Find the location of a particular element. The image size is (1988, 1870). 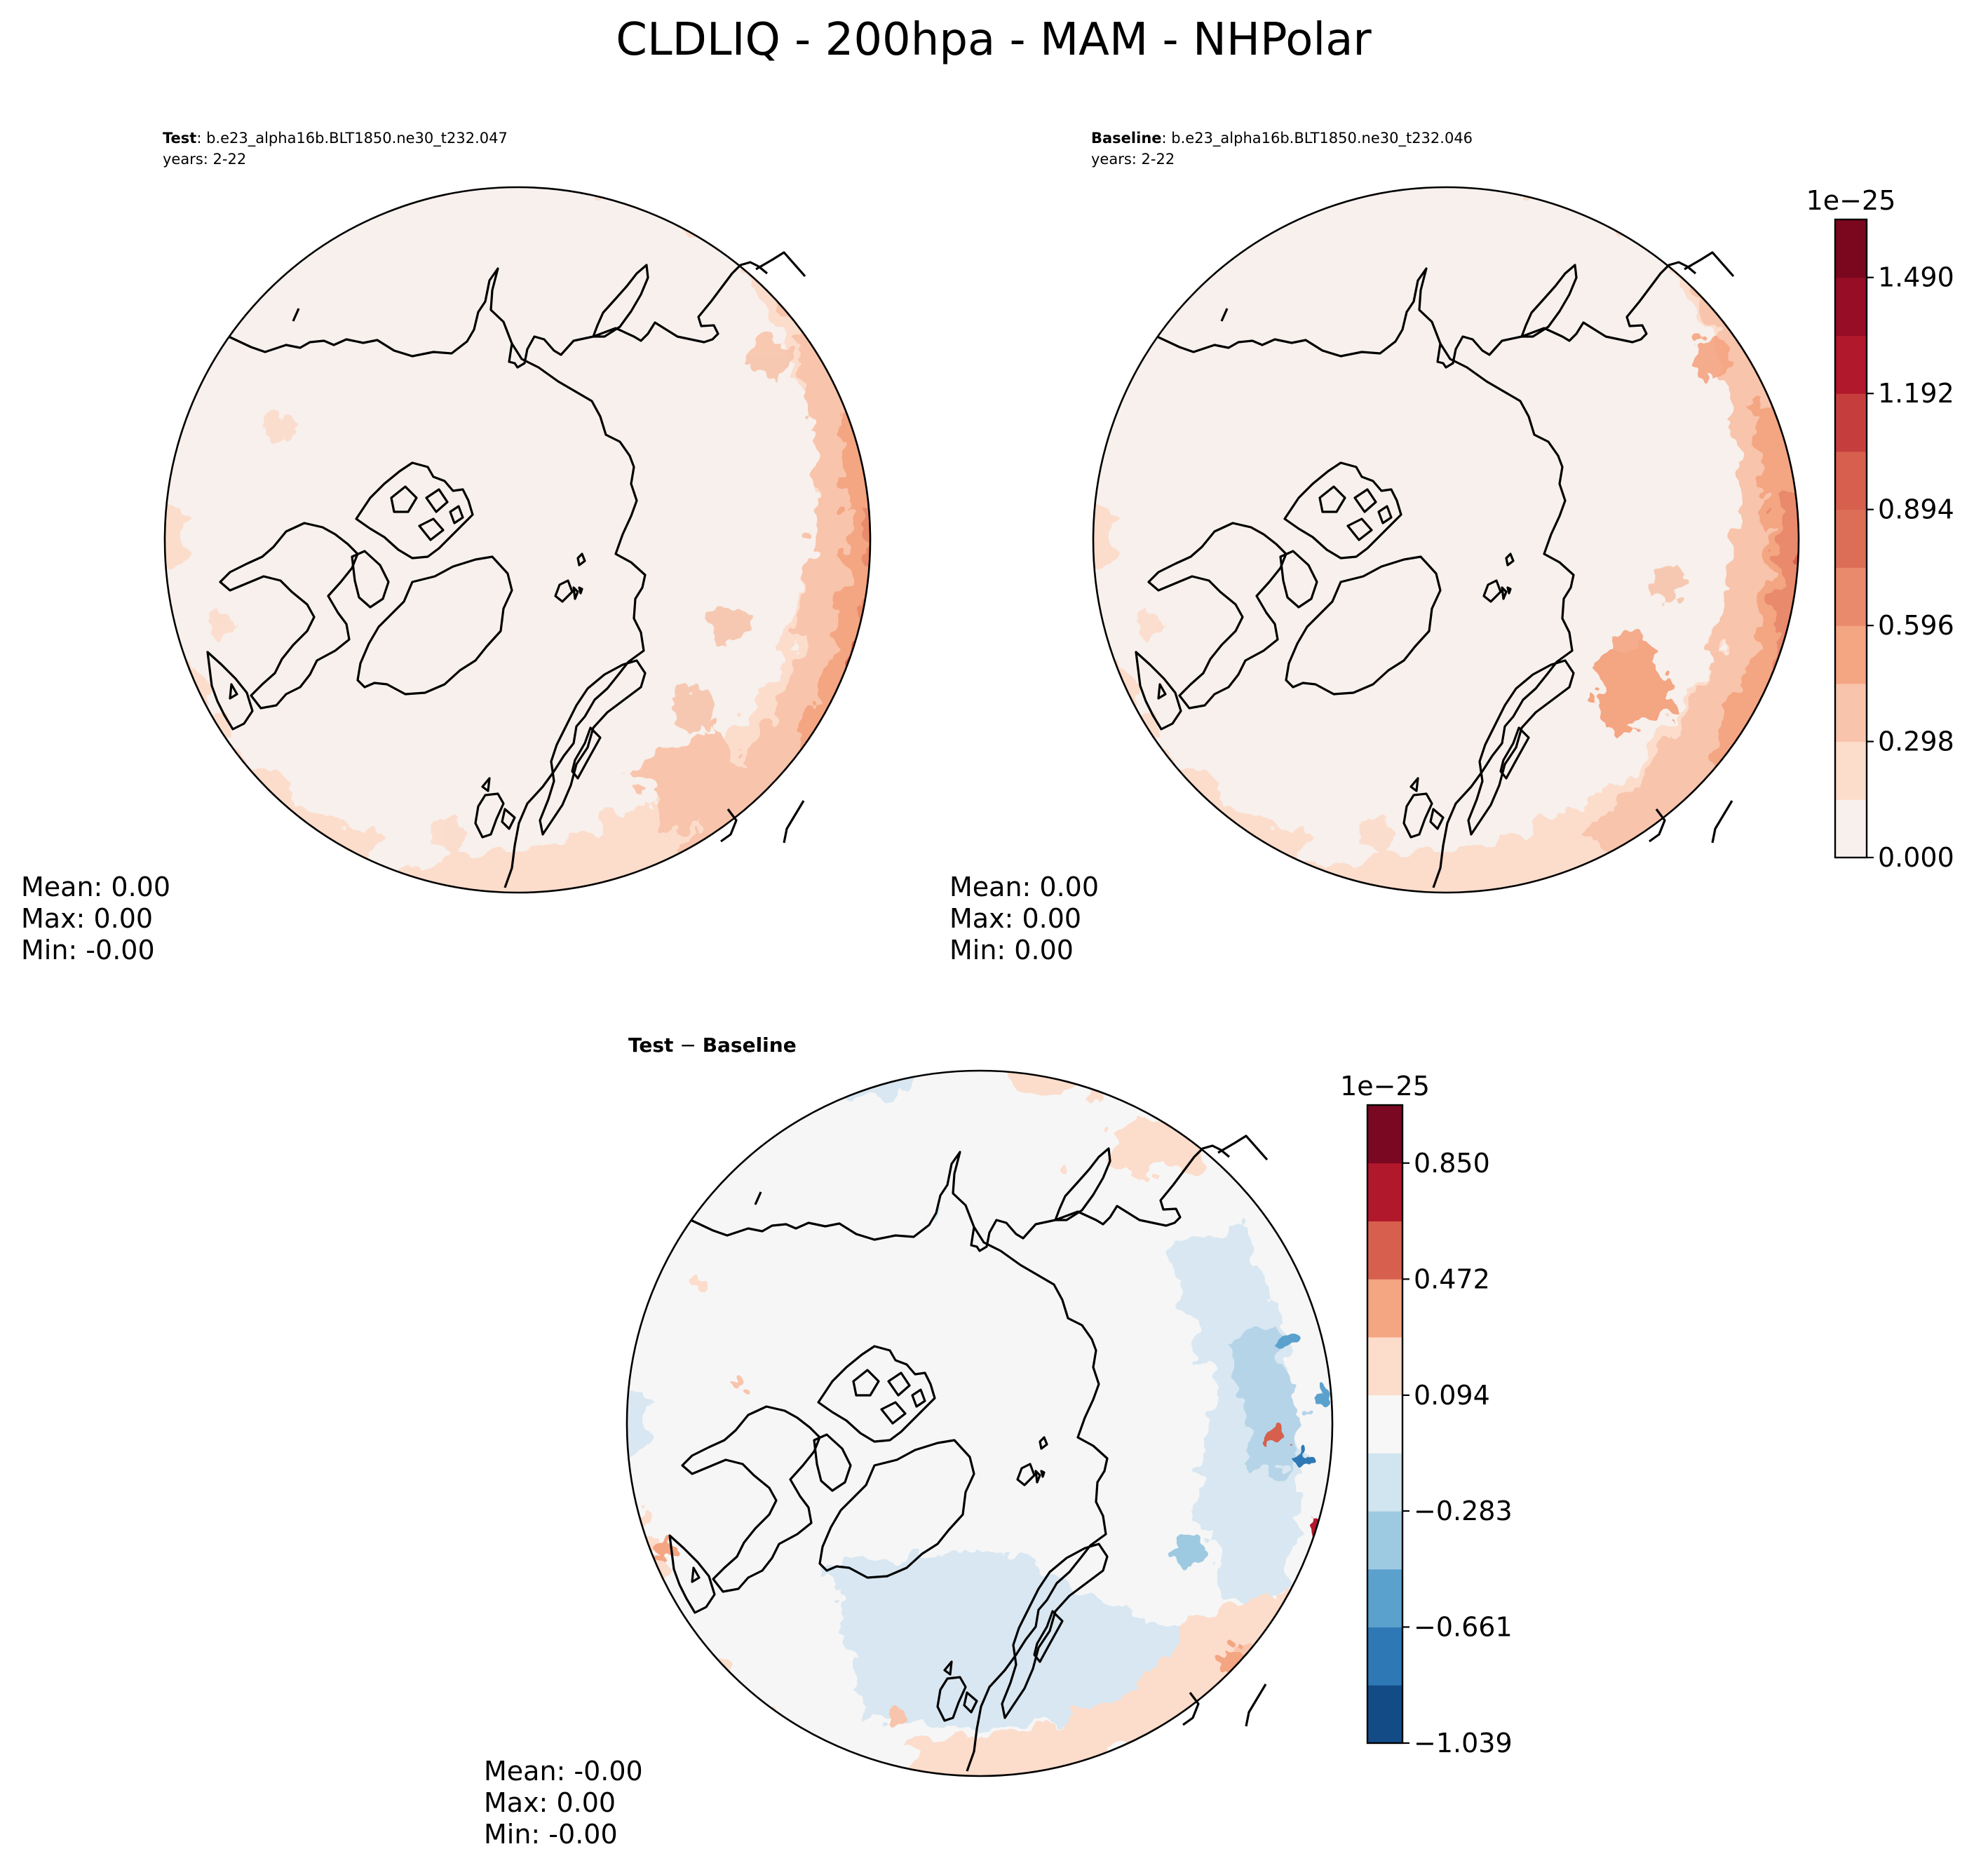

panel-test-label: Test is located at coordinates (179, 138).